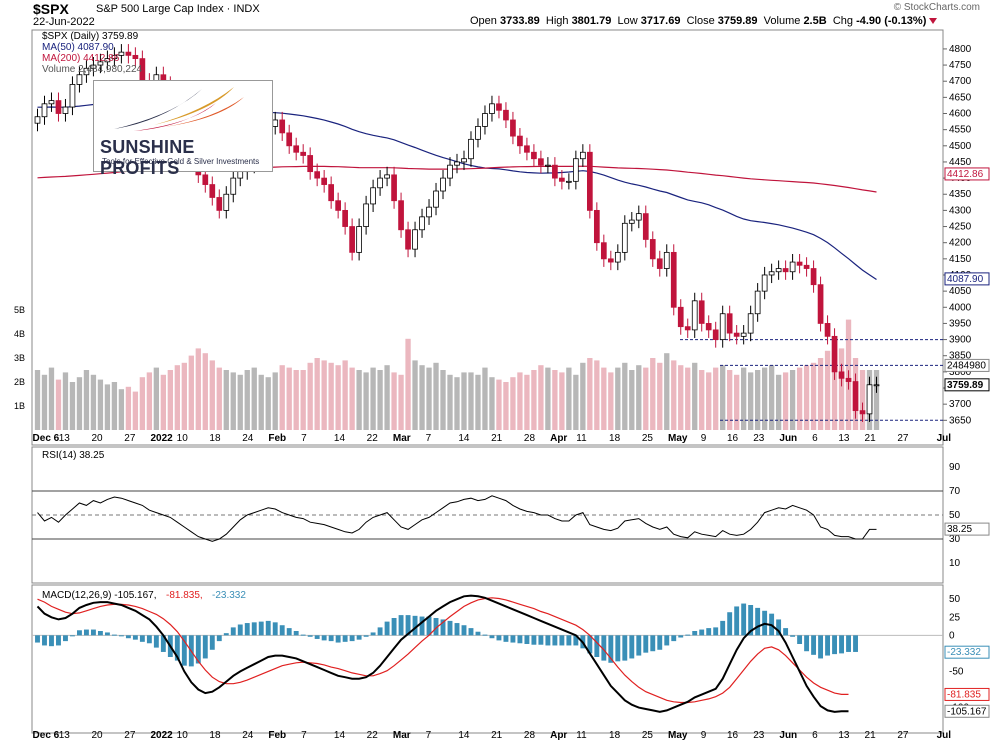 This screenshot has width=990, height=744. What do you see at coordinates (183, 438) in the screenshot?
I see `x-axis-label: 10` at bounding box center [183, 438].